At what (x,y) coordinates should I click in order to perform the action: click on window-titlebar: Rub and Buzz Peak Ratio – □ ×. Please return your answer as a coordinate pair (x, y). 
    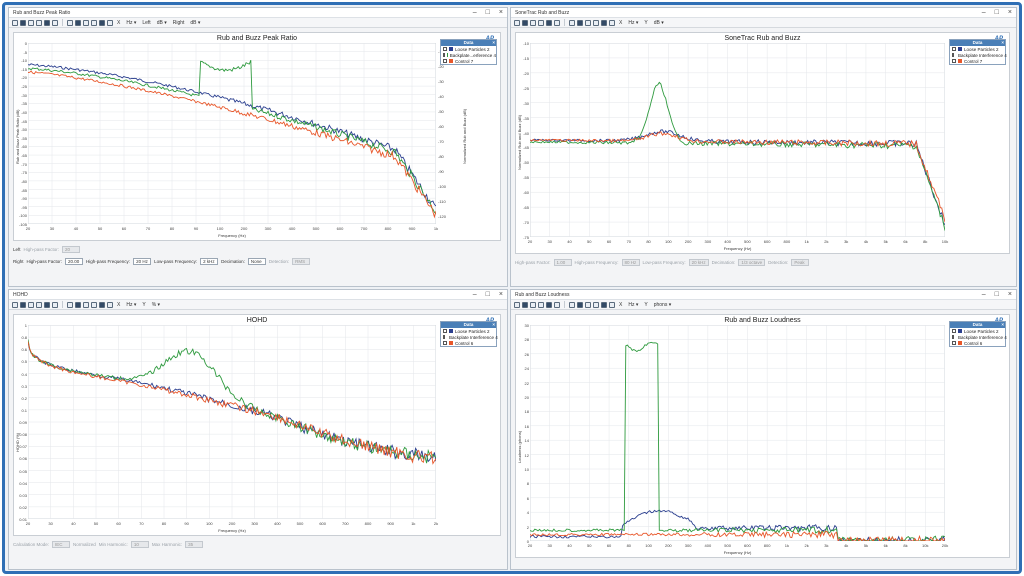
    Looking at the image, I should click on (258, 13).